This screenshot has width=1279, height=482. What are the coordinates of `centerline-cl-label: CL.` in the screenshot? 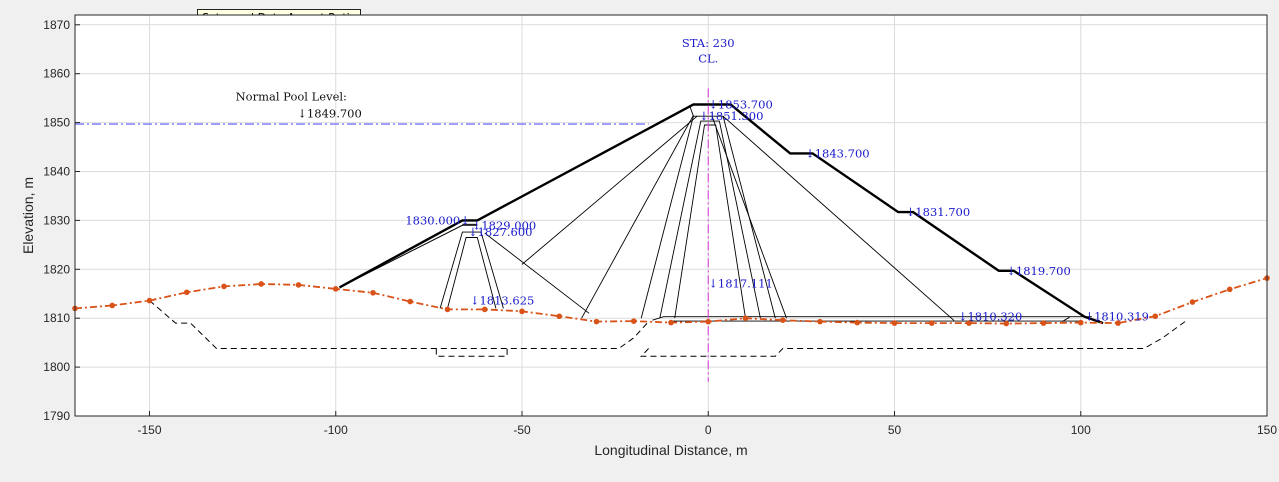 It's located at (708, 58).